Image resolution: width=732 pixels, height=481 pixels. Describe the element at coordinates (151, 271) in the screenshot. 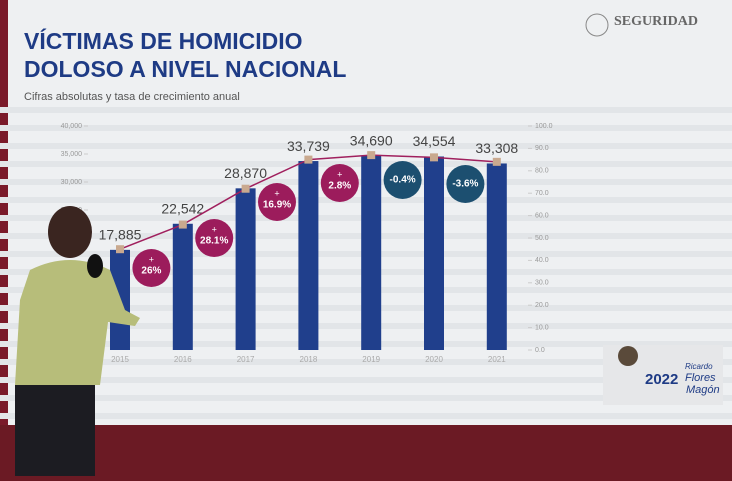

I see `growth-label: 26%` at that location.